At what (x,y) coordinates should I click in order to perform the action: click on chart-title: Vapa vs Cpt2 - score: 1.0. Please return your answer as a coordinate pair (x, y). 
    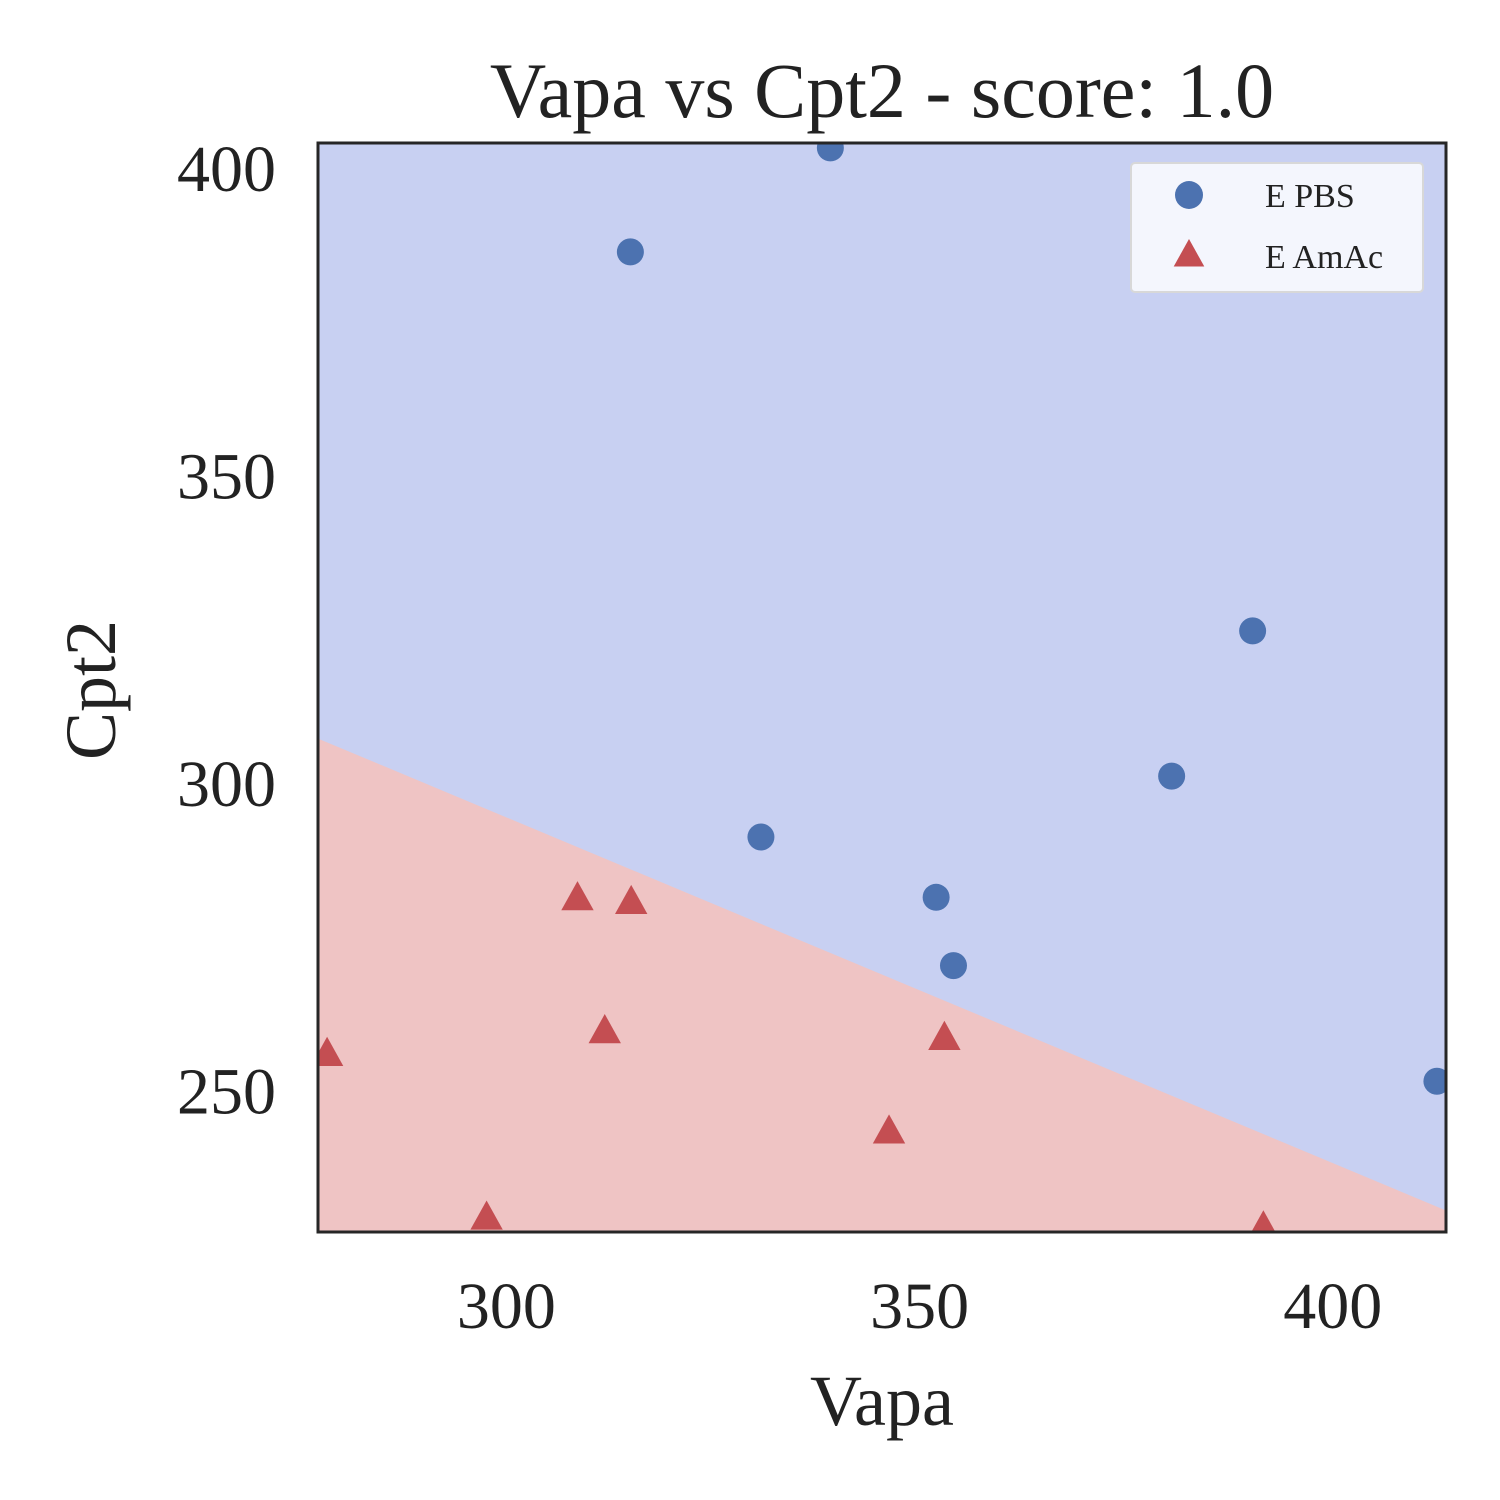
    Looking at the image, I should click on (882, 90).